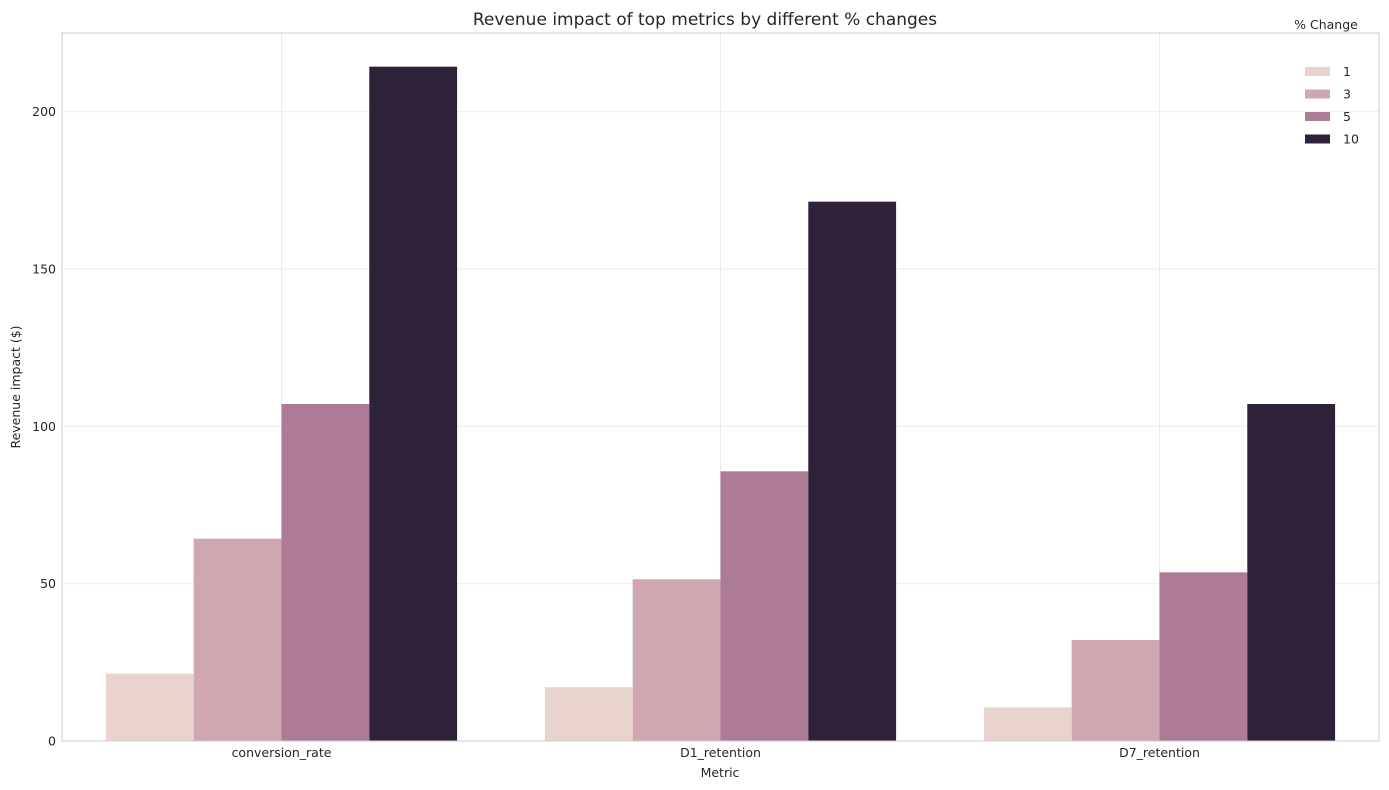 This screenshot has width=1389, height=790. What do you see at coordinates (44, 269) in the screenshot?
I see `y-tick-label: 150` at bounding box center [44, 269].